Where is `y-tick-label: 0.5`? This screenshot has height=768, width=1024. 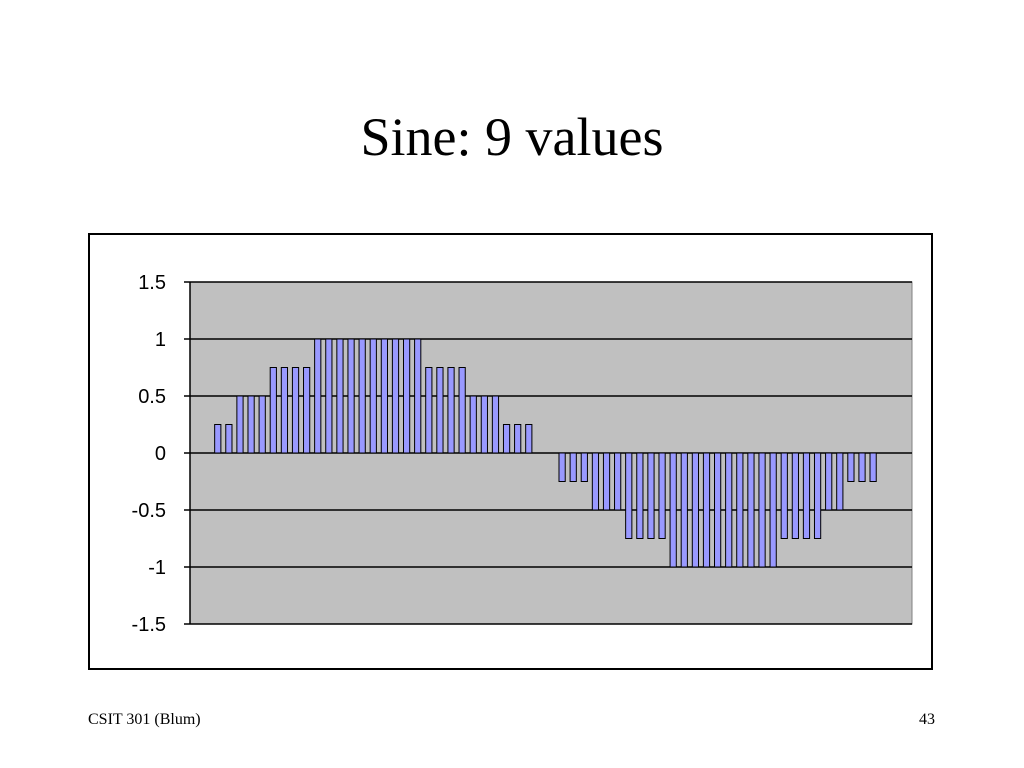
y-tick-label: 0.5 is located at coordinates (152, 397).